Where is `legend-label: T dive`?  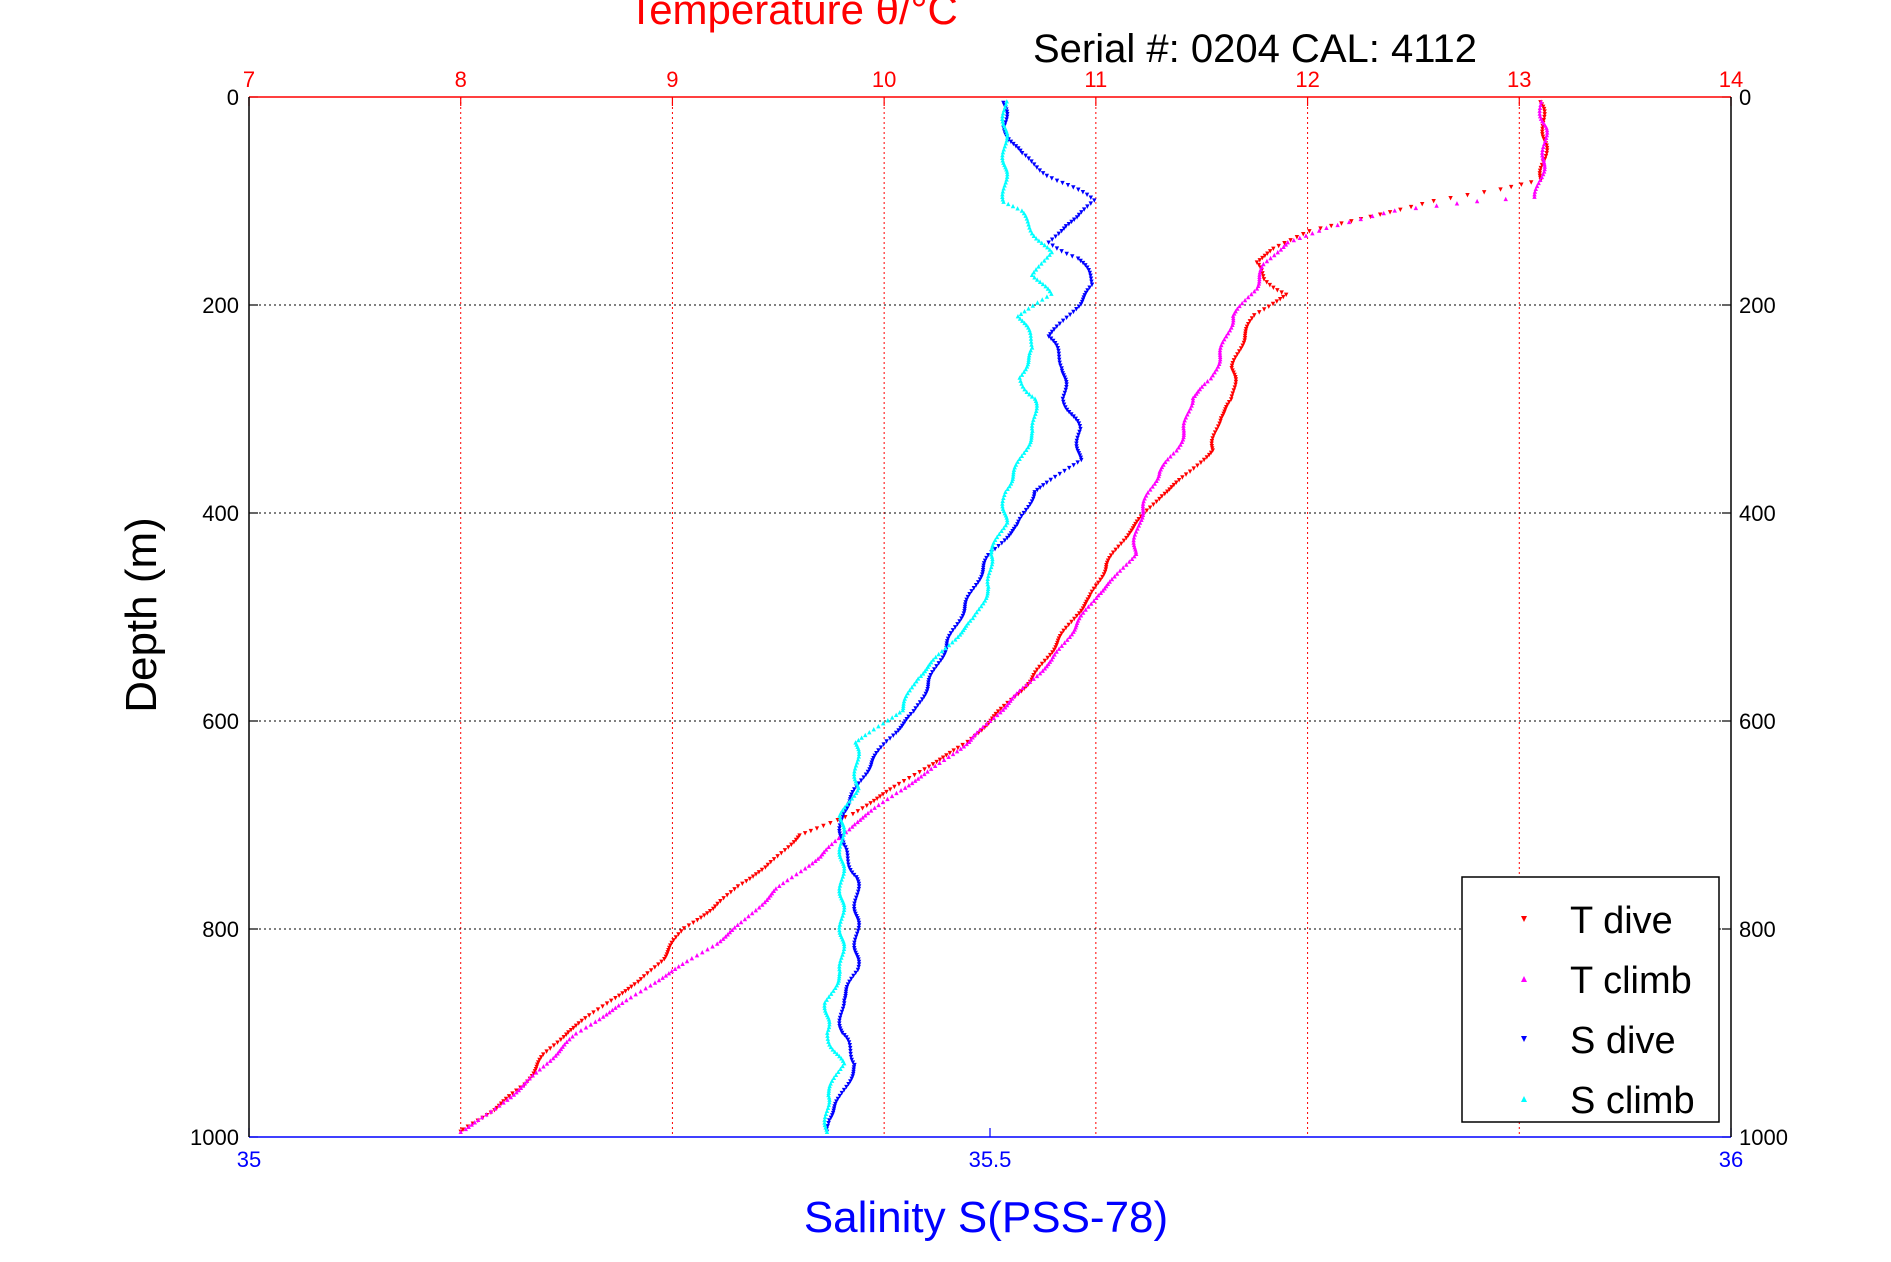
legend-label: T dive is located at coordinates (1621, 921).